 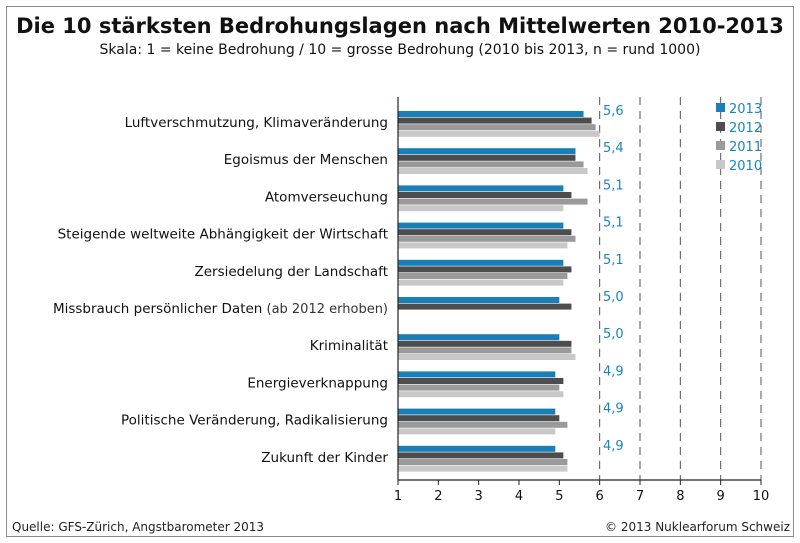 What do you see at coordinates (745, 147) in the screenshot?
I see `legend-label-2011: 2011` at bounding box center [745, 147].